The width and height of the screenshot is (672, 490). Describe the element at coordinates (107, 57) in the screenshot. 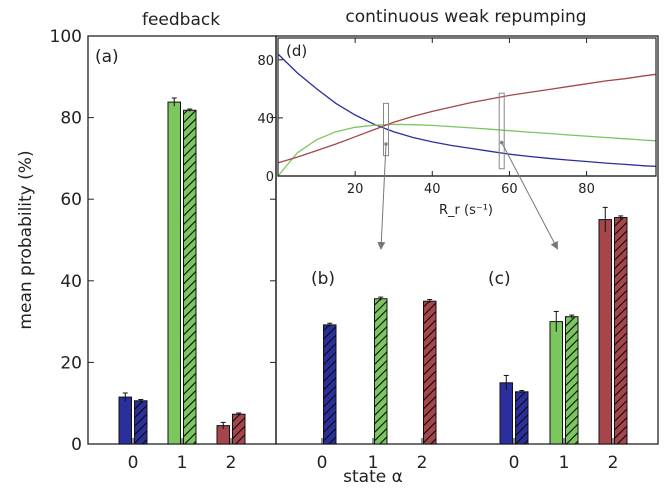

I see `panel-a-label: (a)` at that location.